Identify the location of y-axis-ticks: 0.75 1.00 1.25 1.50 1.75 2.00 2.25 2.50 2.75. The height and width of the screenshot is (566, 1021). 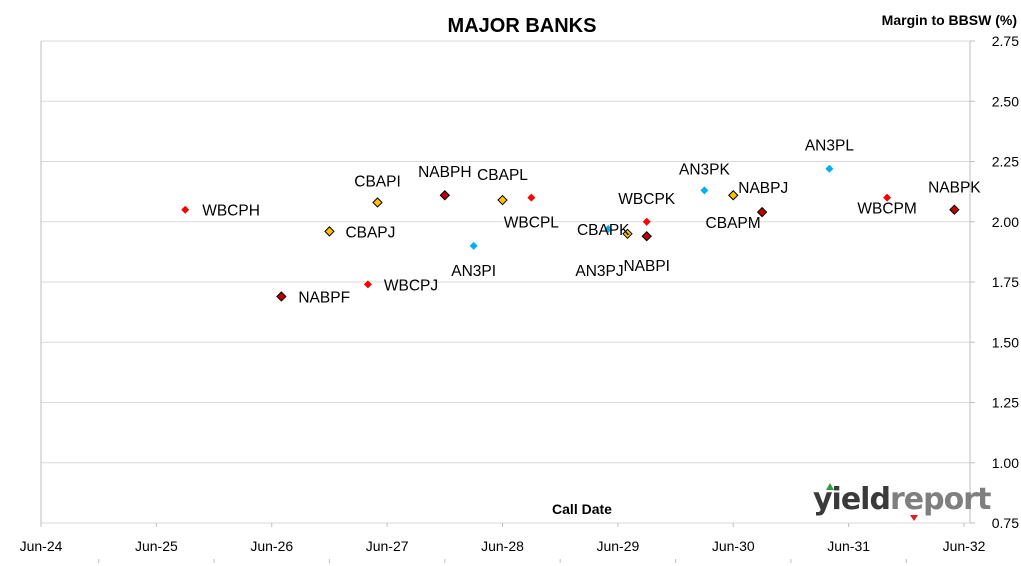
(994, 282).